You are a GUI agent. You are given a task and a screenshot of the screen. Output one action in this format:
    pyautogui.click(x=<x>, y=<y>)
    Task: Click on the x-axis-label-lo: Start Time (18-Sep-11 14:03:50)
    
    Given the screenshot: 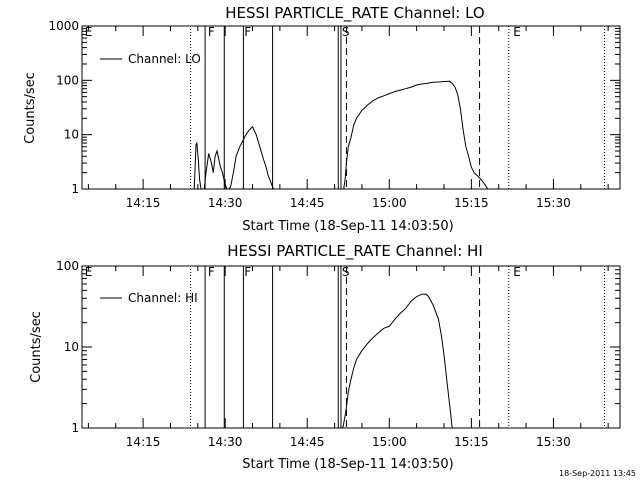 What is the action you would take?
    pyautogui.click(x=347, y=226)
    